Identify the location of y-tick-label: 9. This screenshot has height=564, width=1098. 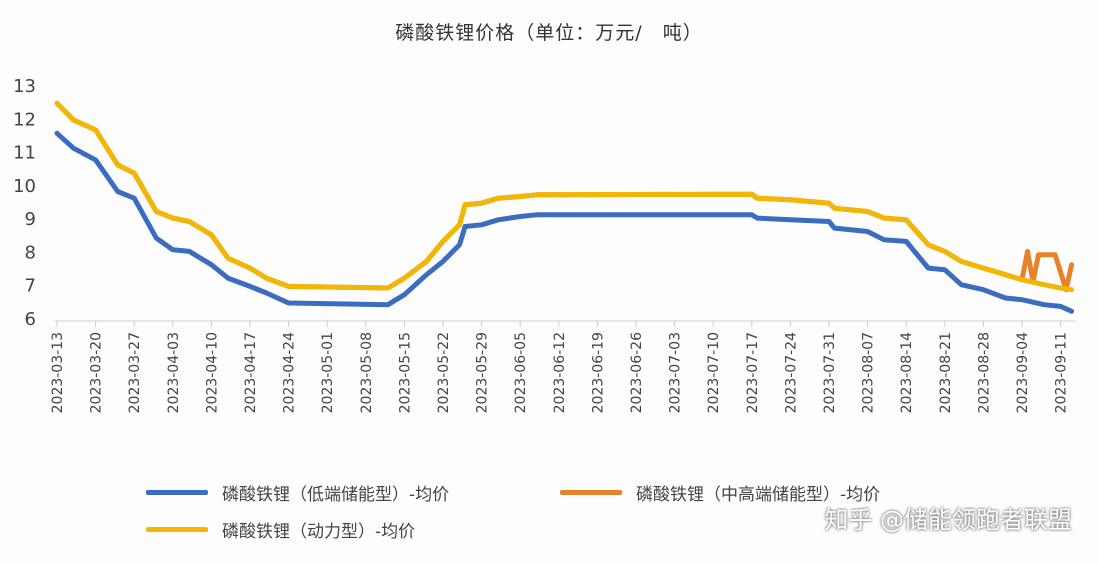
(30, 219).